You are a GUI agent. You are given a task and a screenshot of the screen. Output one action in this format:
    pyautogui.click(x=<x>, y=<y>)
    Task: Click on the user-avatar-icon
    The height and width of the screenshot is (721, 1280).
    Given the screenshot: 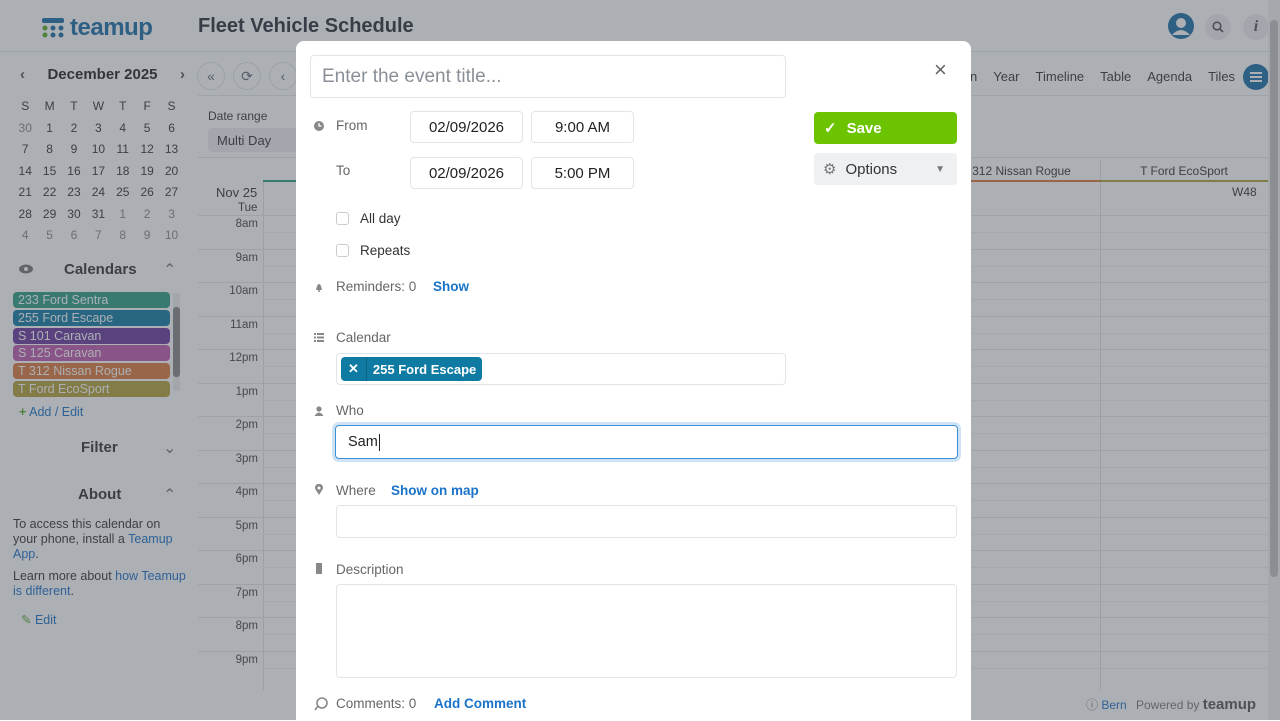 What is the action you would take?
    pyautogui.click(x=1181, y=26)
    